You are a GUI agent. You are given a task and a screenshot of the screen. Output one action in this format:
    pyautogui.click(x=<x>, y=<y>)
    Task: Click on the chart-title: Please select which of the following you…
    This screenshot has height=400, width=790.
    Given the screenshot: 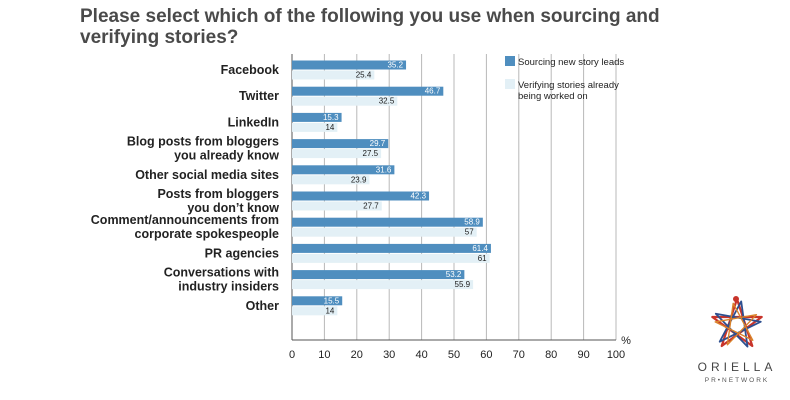 What is the action you would take?
    pyautogui.click(x=370, y=27)
    